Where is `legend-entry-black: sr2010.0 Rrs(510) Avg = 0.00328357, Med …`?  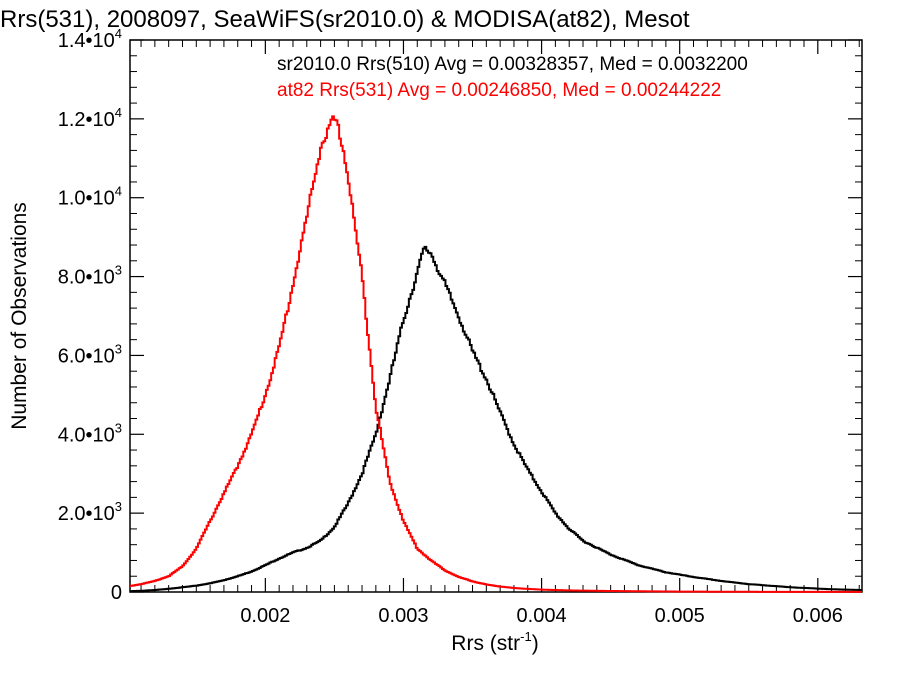
legend-entry-black: sr2010.0 Rrs(510) Avg = 0.00328357, Med … is located at coordinates (512, 64).